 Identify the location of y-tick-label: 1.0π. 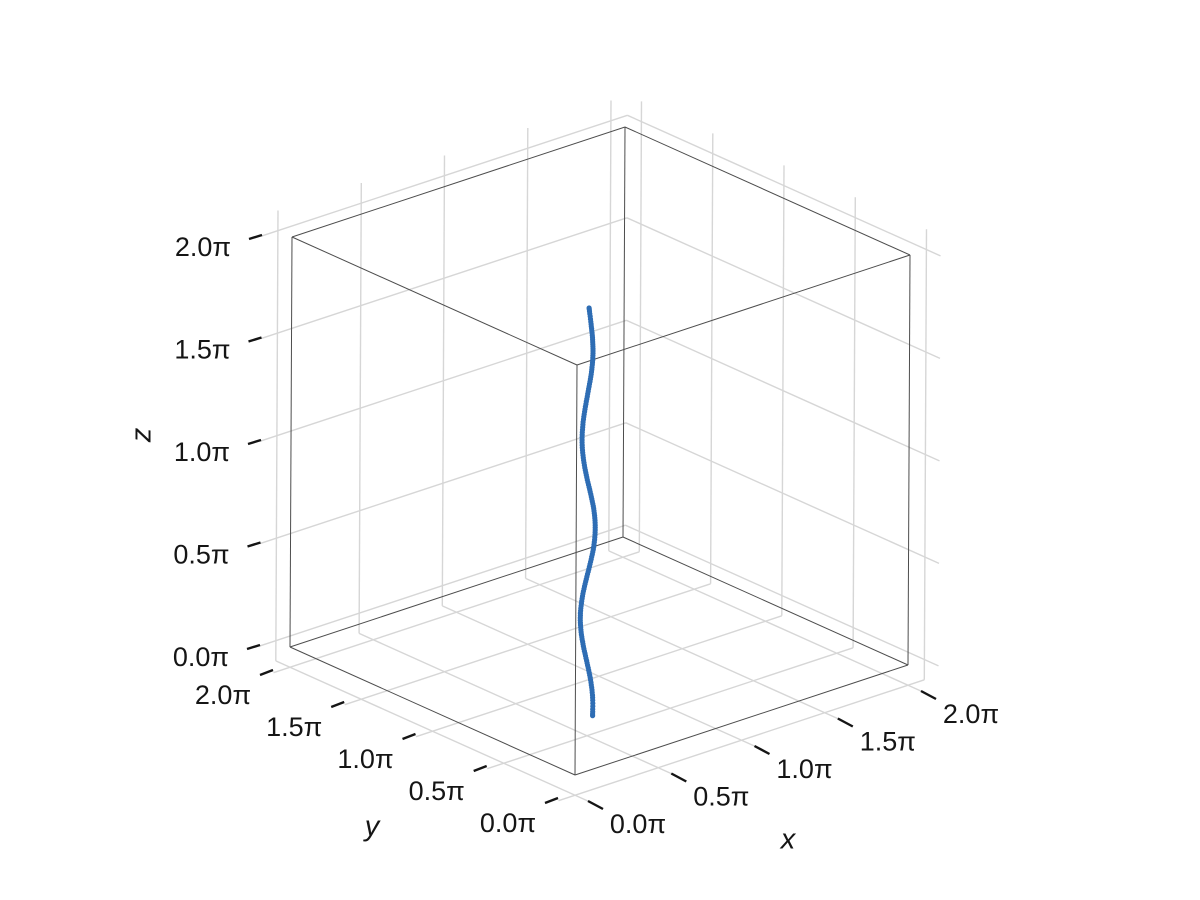
(365, 759).